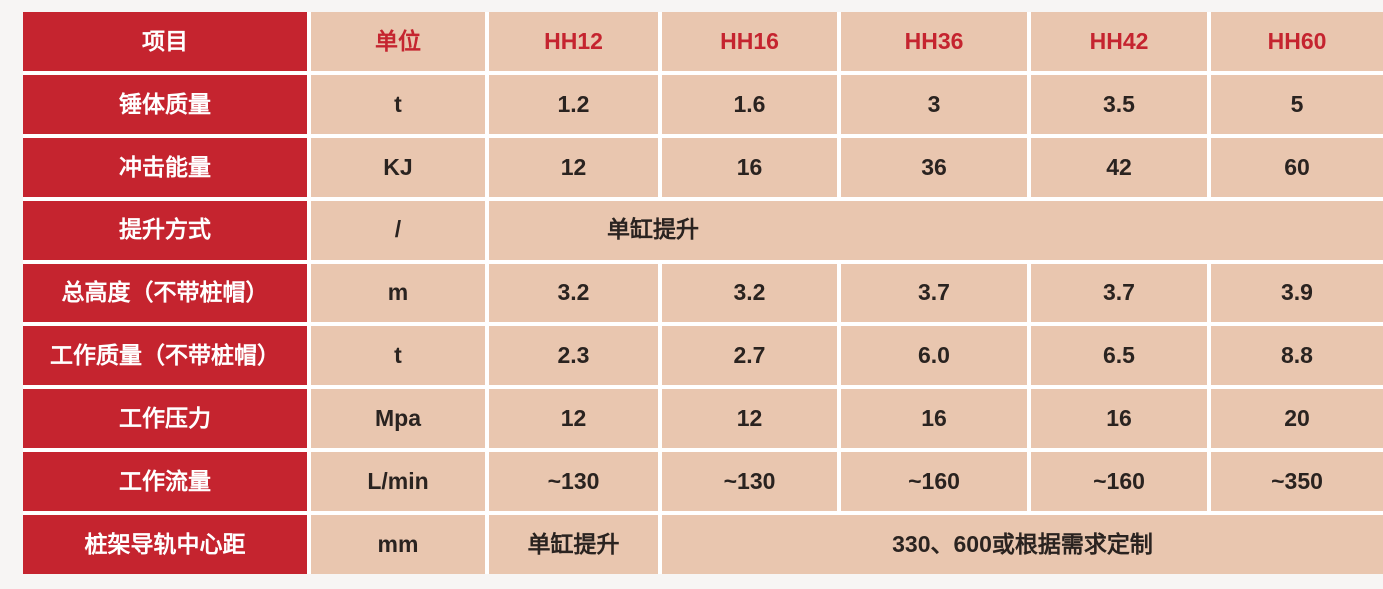 This screenshot has height=589, width=1383. What do you see at coordinates (573, 356) in the screenshot?
I see `value-cell: 2.3` at bounding box center [573, 356].